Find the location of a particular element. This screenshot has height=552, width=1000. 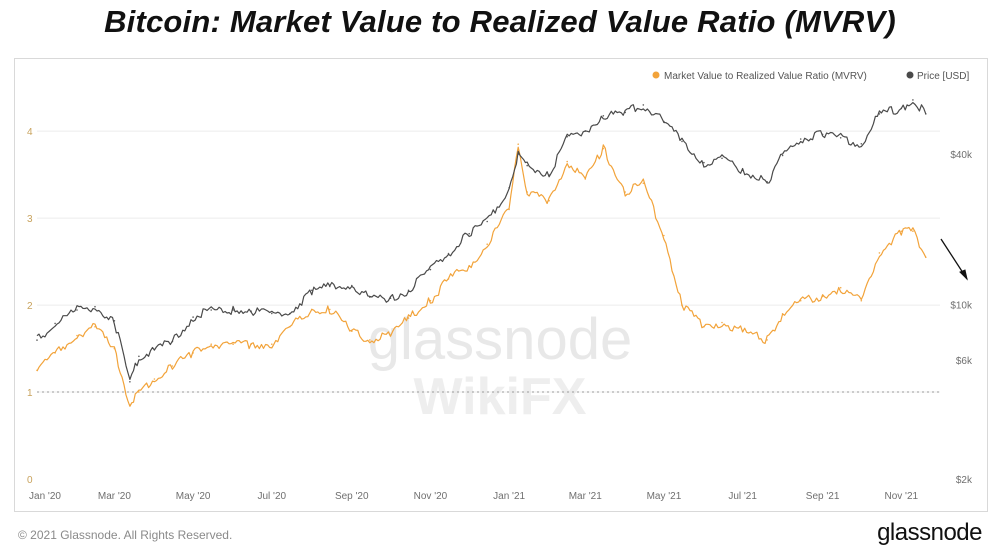

x-tick-label: Sep '21 is located at coordinates (823, 496).